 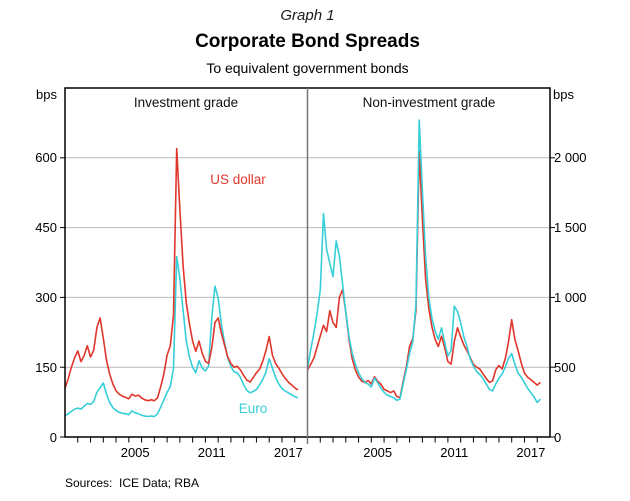 I want to click on right-axis-tick-label: 500, so click(x=565, y=367).